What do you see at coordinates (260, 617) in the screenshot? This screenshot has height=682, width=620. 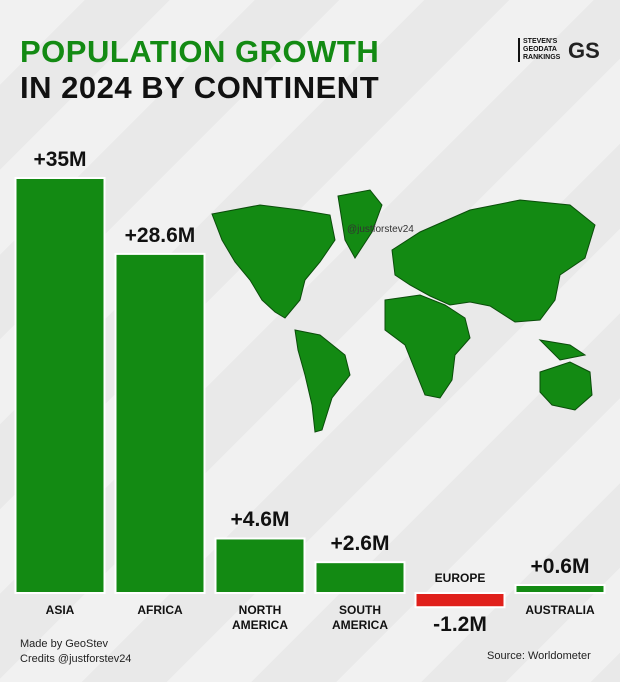 I see `category-label: NORTH AMERICA` at bounding box center [260, 617].